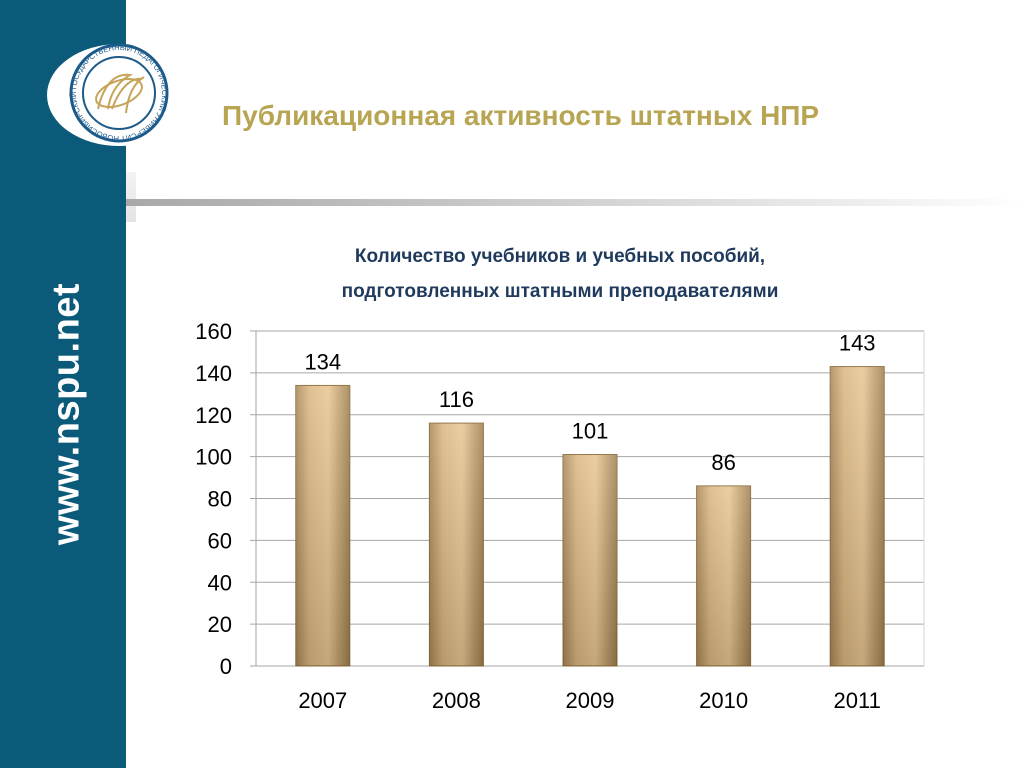  What do you see at coordinates (456, 700) in the screenshot?
I see `x-tick-label: 2008` at bounding box center [456, 700].